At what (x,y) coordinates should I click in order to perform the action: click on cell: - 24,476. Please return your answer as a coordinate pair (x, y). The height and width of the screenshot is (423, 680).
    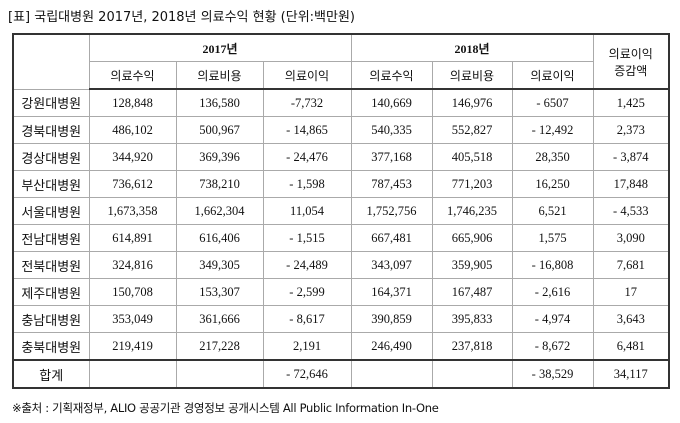
    Looking at the image, I should click on (307, 157).